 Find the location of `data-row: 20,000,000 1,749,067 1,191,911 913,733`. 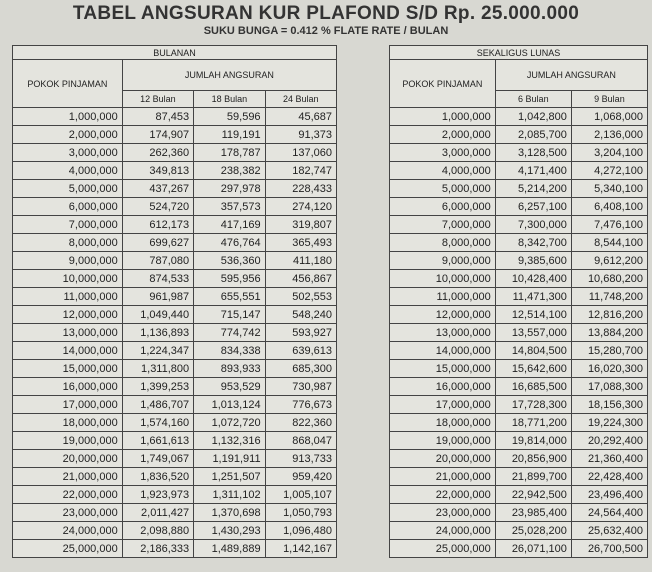

data-row: 20,000,000 1,749,067 1,191,911 913,733 is located at coordinates (175, 458).